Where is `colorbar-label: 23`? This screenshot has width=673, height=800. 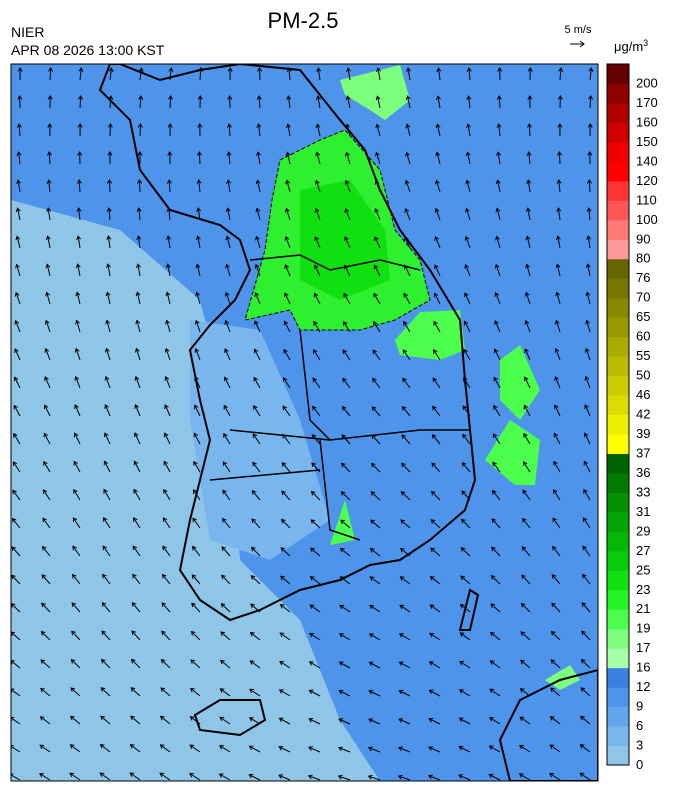 colorbar-label: 23 is located at coordinates (643, 589).